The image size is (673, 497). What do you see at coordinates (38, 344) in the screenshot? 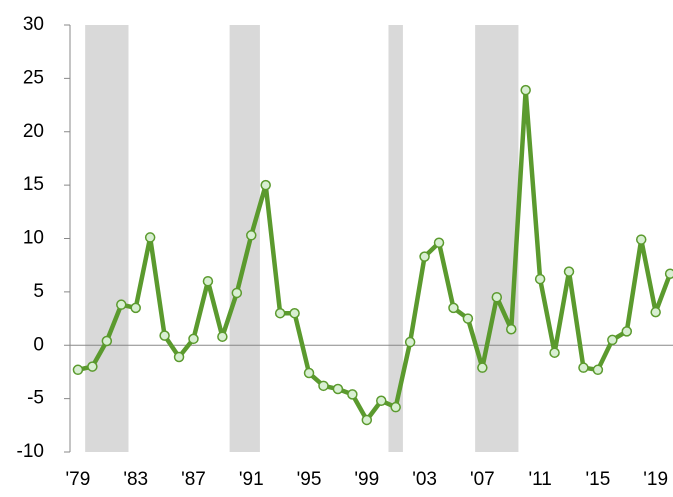
I see `y-tick-label: 0` at bounding box center [38, 344].